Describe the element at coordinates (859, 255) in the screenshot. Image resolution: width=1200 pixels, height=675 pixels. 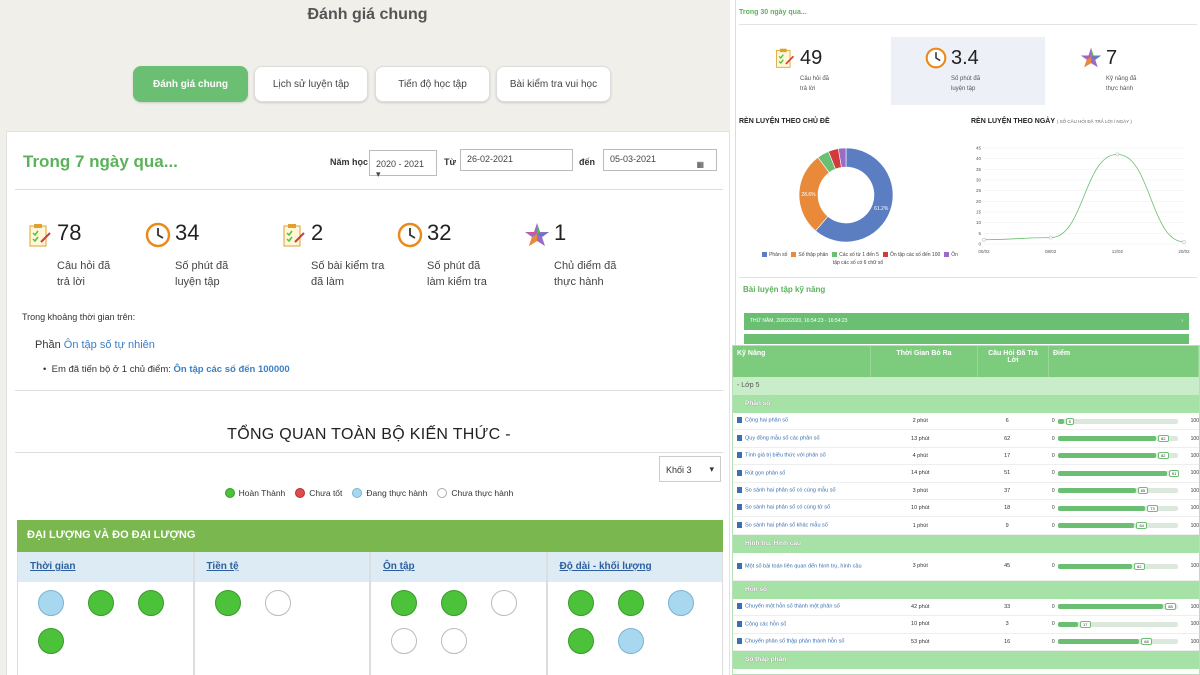
I see `legend-label: Các số từ 1 đến 5` at that location.